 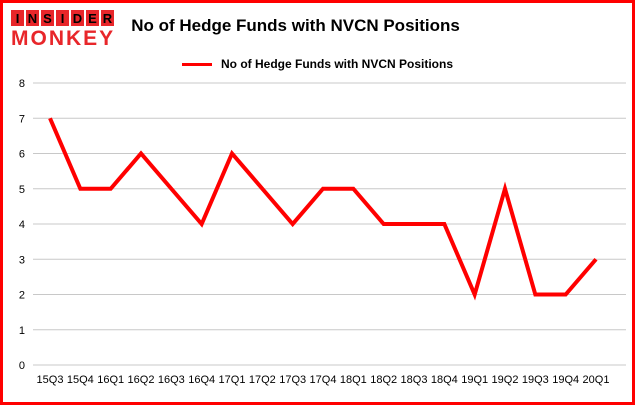 I want to click on logo-monkey-text: MONKEY, so click(x=63, y=38).